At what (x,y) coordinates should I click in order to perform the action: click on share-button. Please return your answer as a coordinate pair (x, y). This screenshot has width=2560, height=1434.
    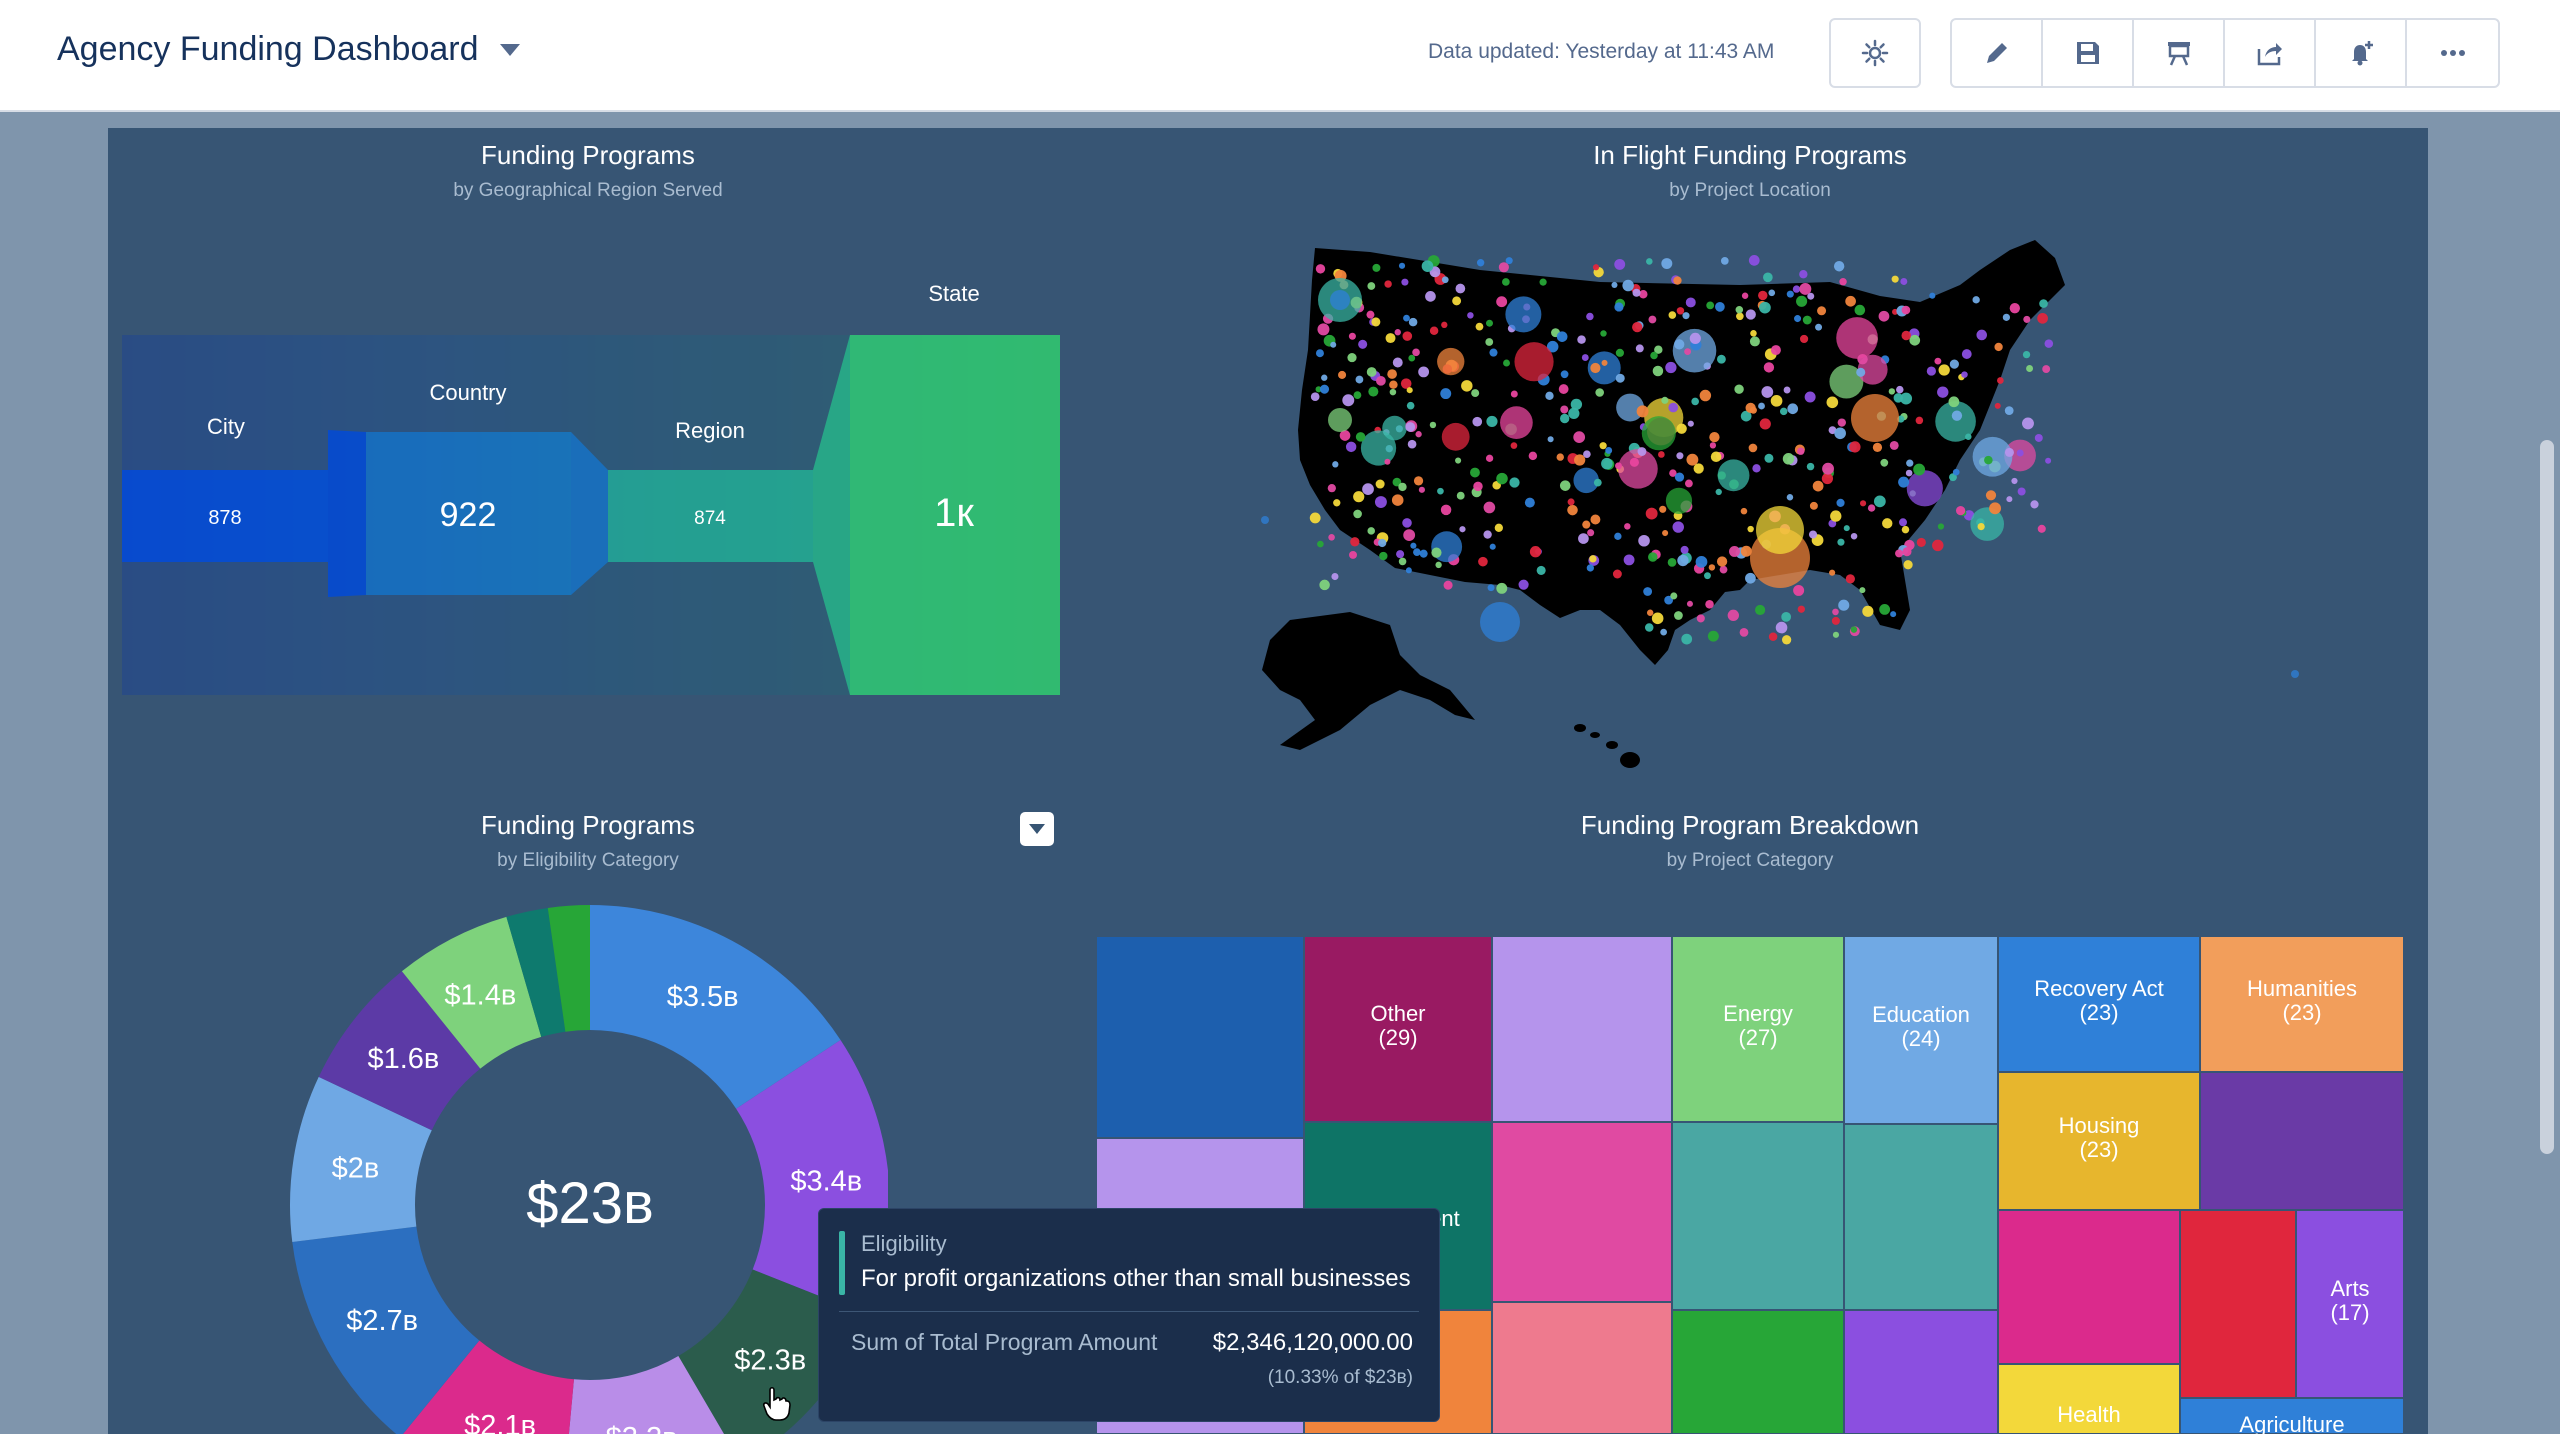
    Looking at the image, I should click on (2270, 53).